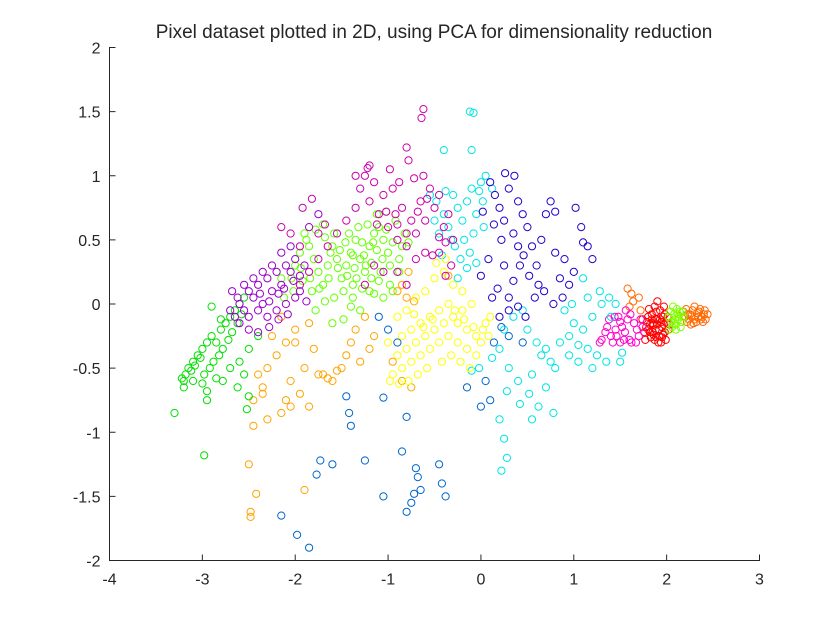  Describe the element at coordinates (94, 306) in the screenshot. I see `y-ticks: 2 1.5 1 0.5 0 -0.5 -1 -1.5 -2` at that location.